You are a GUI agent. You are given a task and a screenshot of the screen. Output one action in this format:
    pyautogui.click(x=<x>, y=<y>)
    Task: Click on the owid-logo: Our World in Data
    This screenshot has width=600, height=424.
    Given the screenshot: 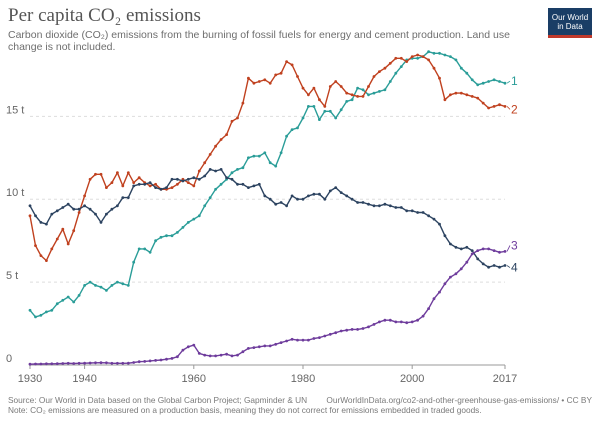 What is the action you would take?
    pyautogui.click(x=570, y=23)
    